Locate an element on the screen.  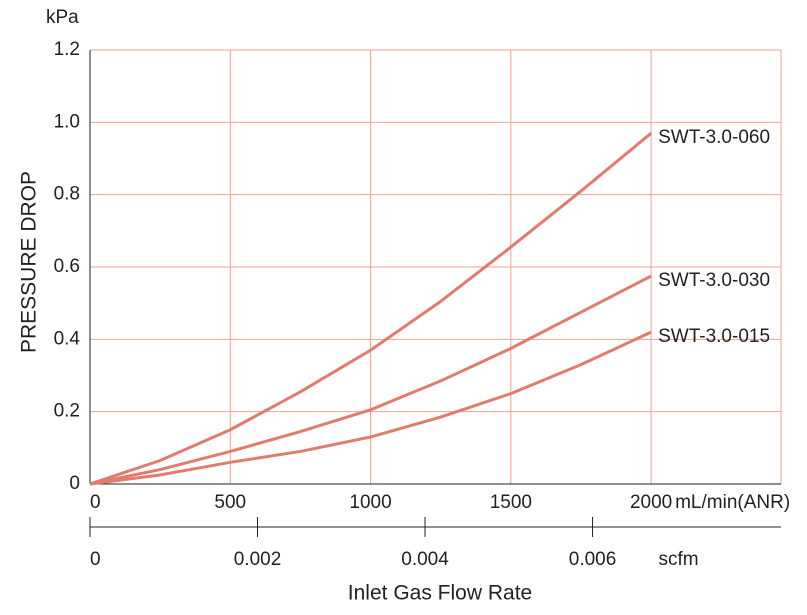
x2-unit: scfm is located at coordinates (679, 559).